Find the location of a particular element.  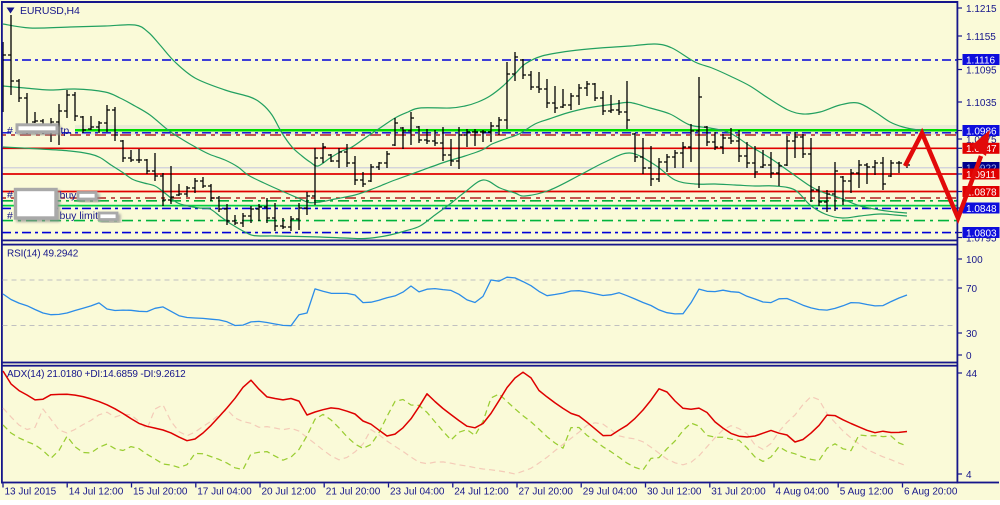

svg-text: 1.0803 is located at coordinates (981, 233).